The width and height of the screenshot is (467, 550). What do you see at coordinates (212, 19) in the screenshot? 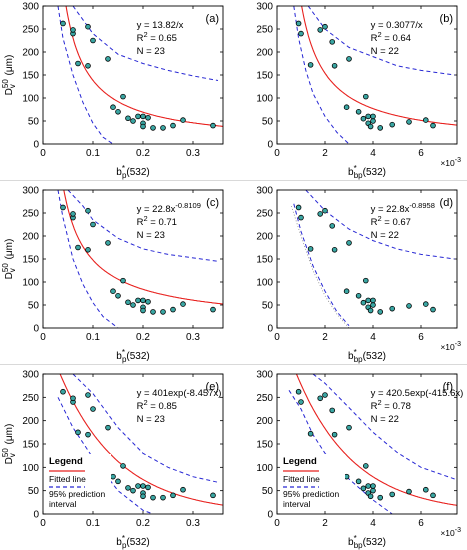
I see `panel-label: (a)` at bounding box center [212, 19].